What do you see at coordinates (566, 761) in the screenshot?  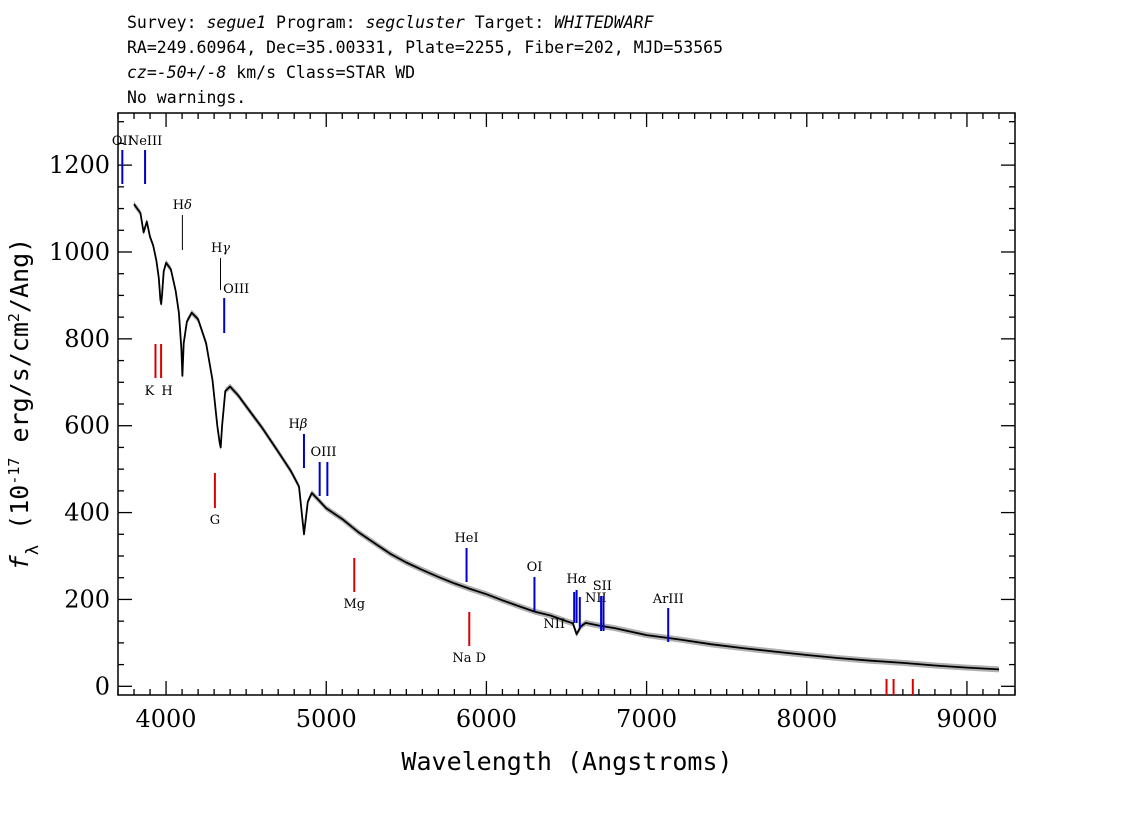 I see `x-axis-title: Wavelength (Angstroms)` at bounding box center [566, 761].